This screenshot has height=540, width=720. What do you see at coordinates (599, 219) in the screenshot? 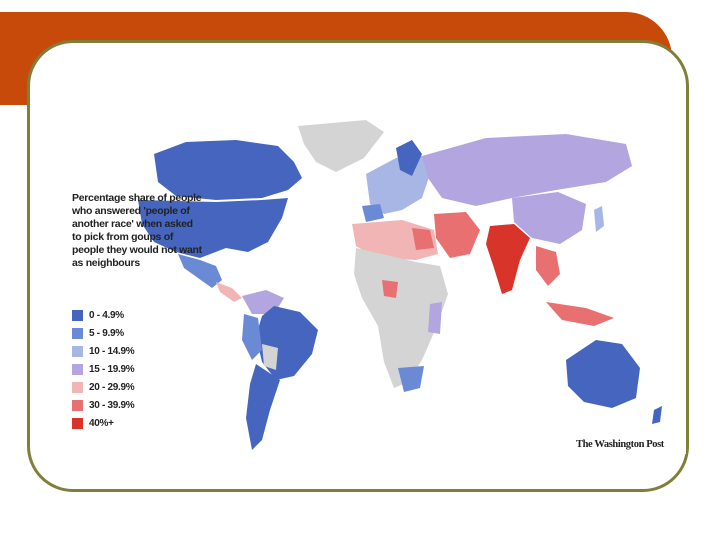
I see `region-japan` at bounding box center [599, 219].